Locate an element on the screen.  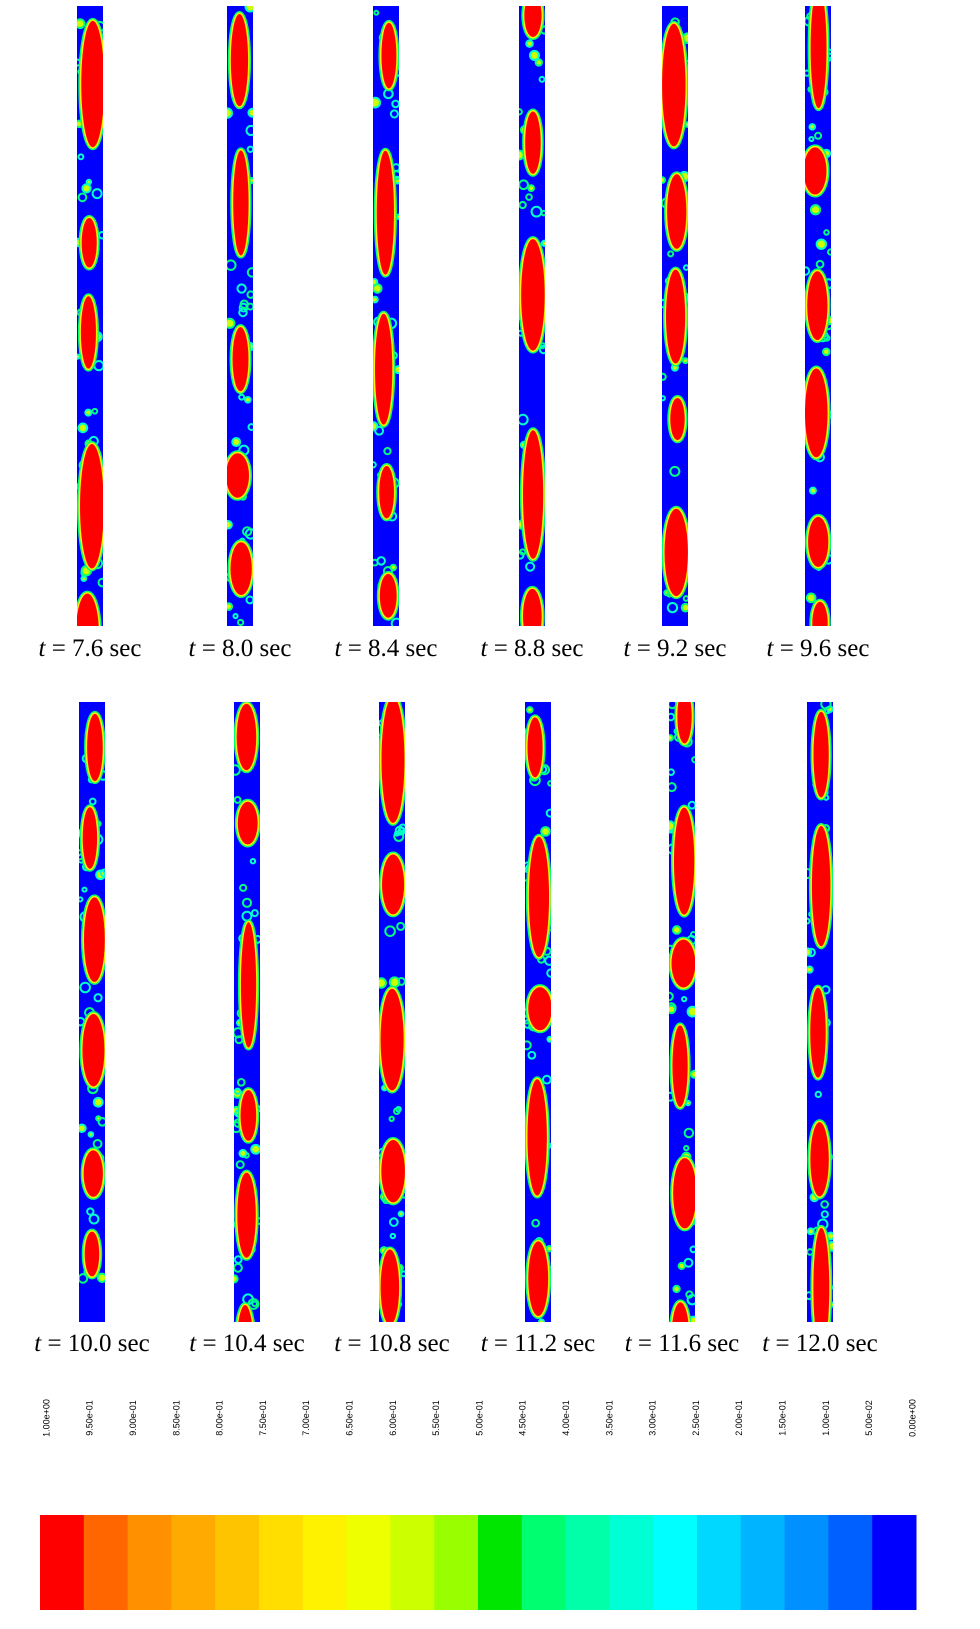
colorbar-label: 7.50e-01 is located at coordinates (263, 1418).